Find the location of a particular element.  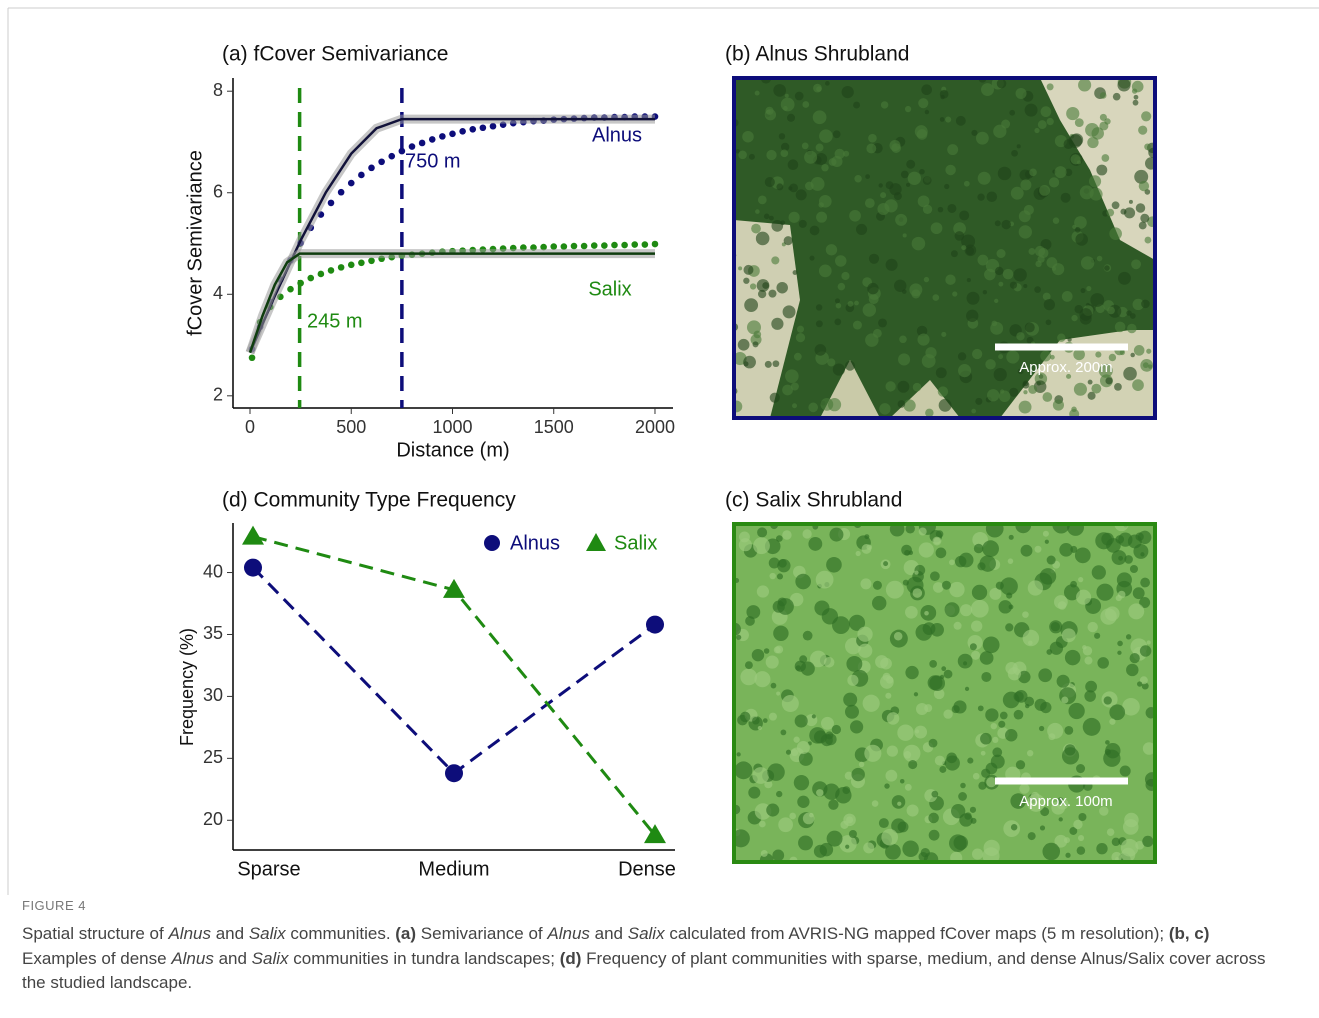

caption-text: Alnus is located at coordinates (189, 933).